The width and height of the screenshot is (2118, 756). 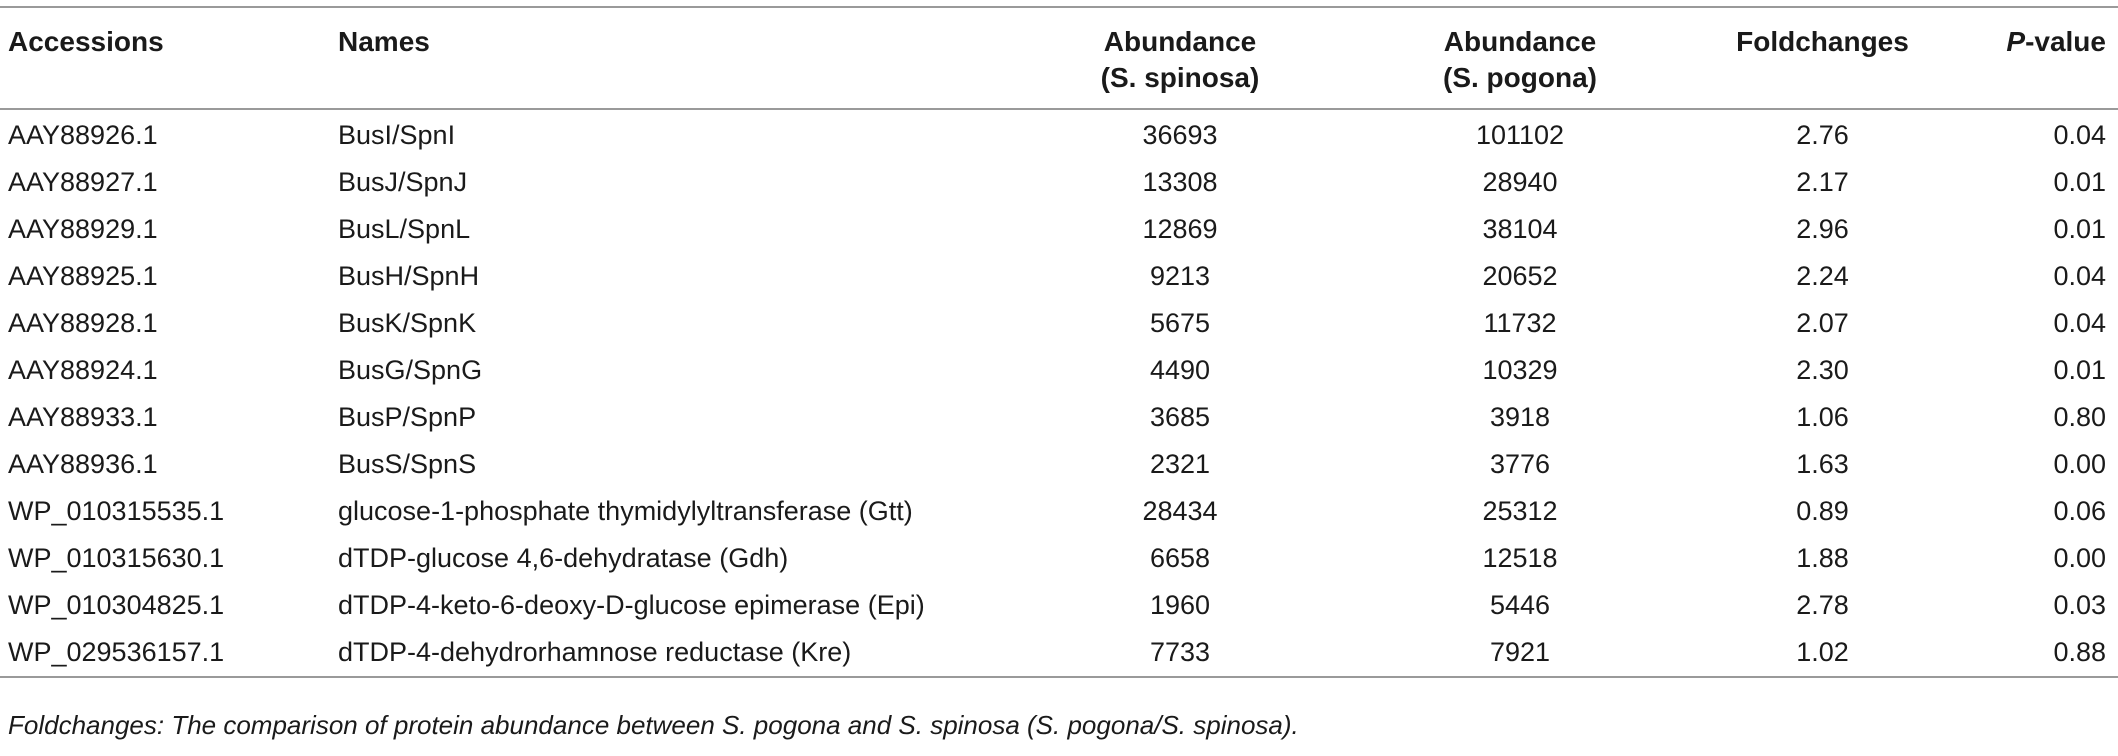 What do you see at coordinates (1822, 41) in the screenshot?
I see `header-foldchanges: Foldchanges` at bounding box center [1822, 41].